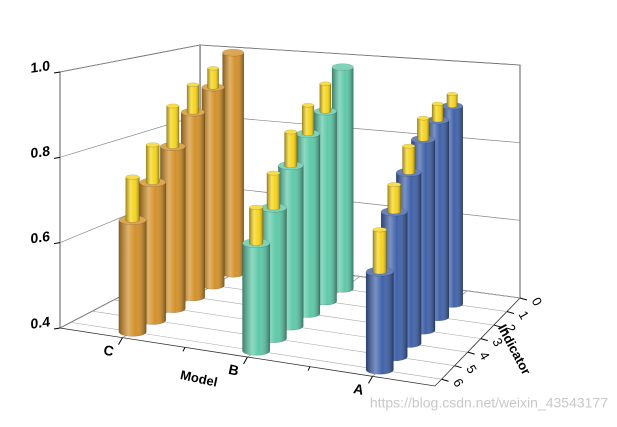  Describe the element at coordinates (108, 351) in the screenshot. I see `x-tick-label: C` at that location.